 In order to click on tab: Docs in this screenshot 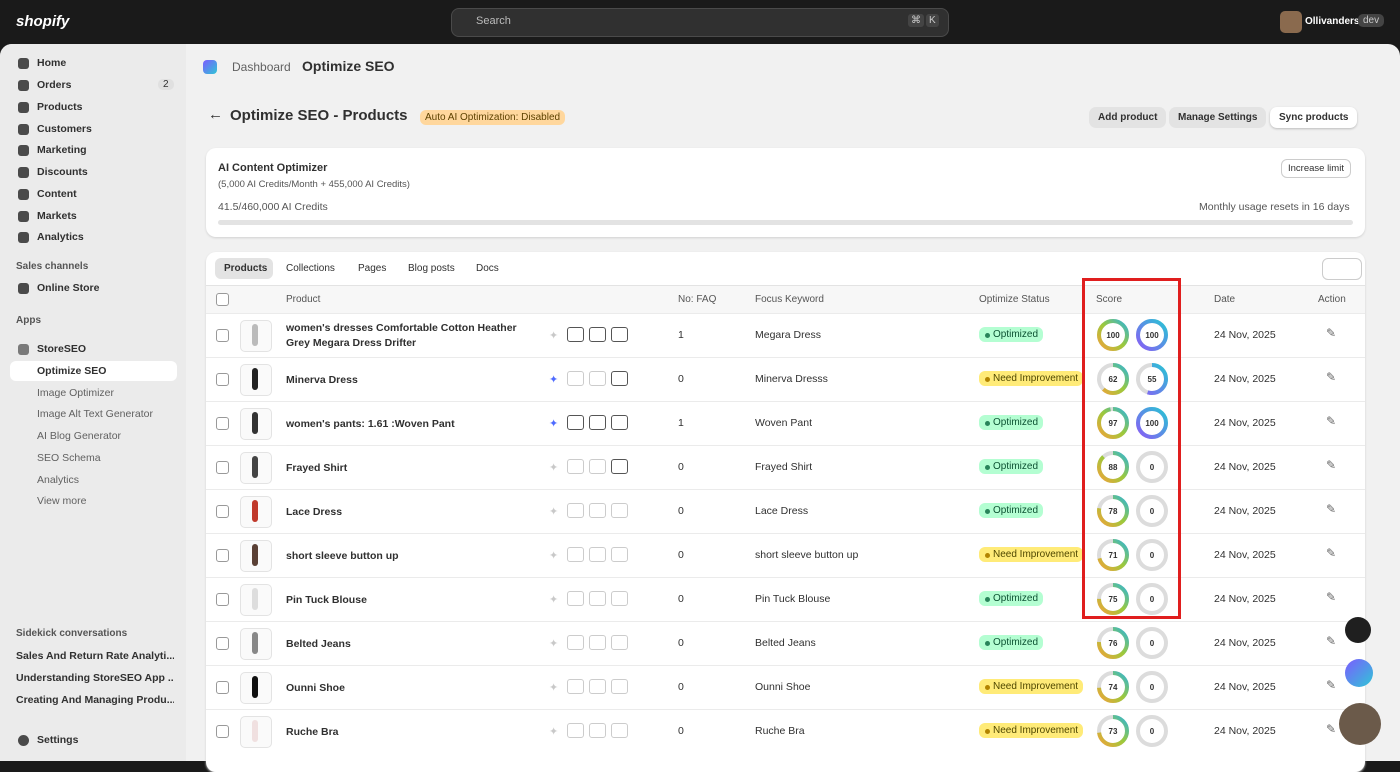, I will do `click(487, 268)`.